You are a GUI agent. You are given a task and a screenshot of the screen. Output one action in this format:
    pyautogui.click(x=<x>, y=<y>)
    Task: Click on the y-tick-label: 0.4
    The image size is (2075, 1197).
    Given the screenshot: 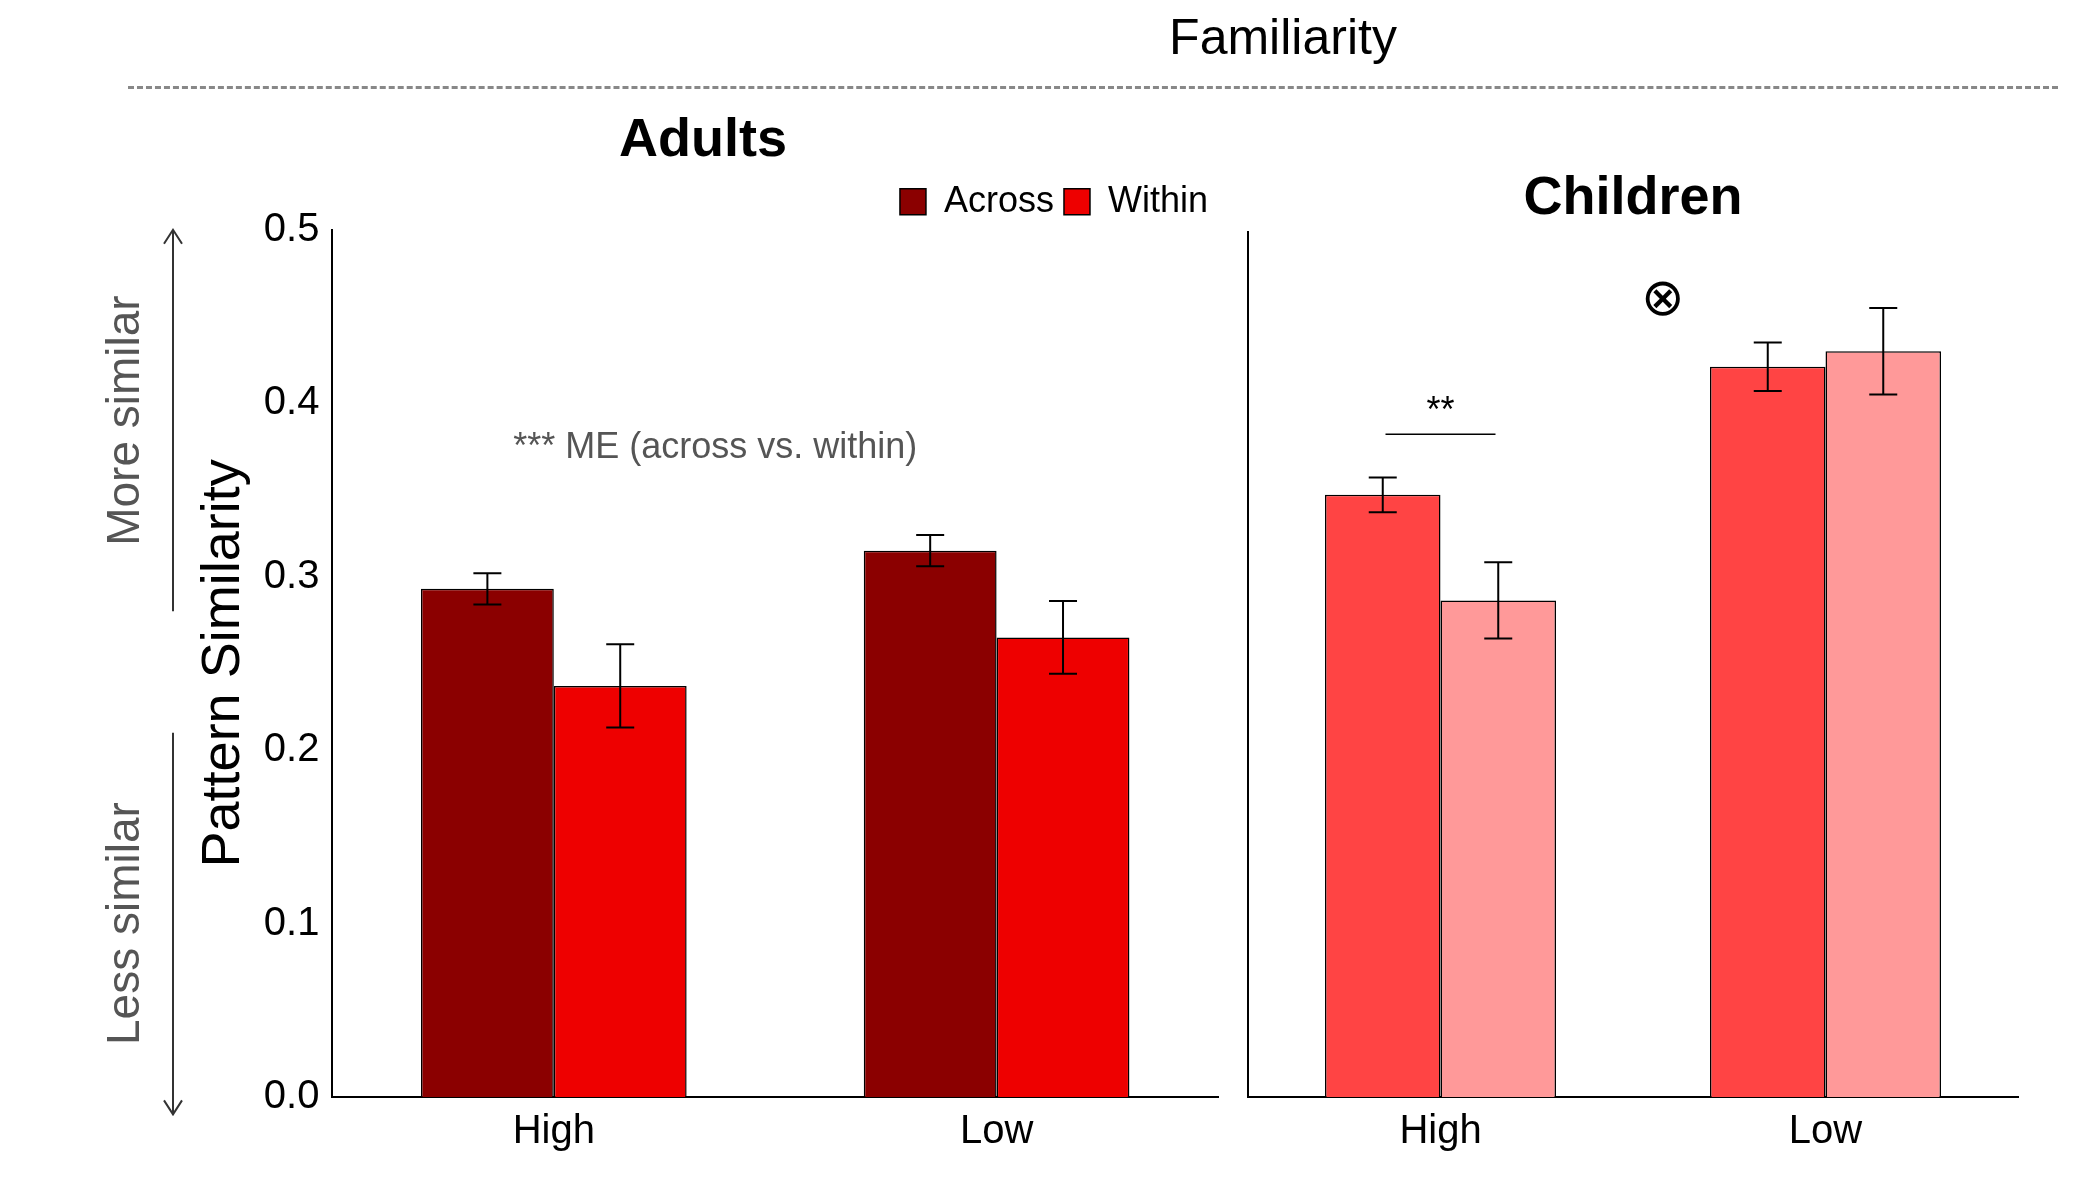 What is the action you would take?
    pyautogui.click(x=291, y=400)
    